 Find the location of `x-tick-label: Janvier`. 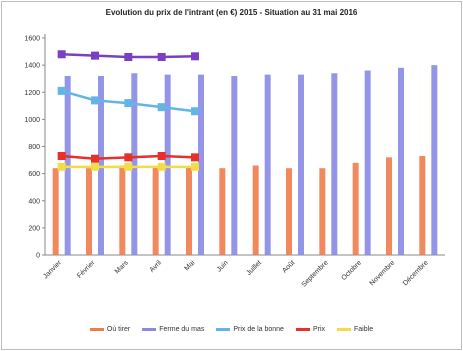

x-tick-label: Janvier is located at coordinates (52, 269).